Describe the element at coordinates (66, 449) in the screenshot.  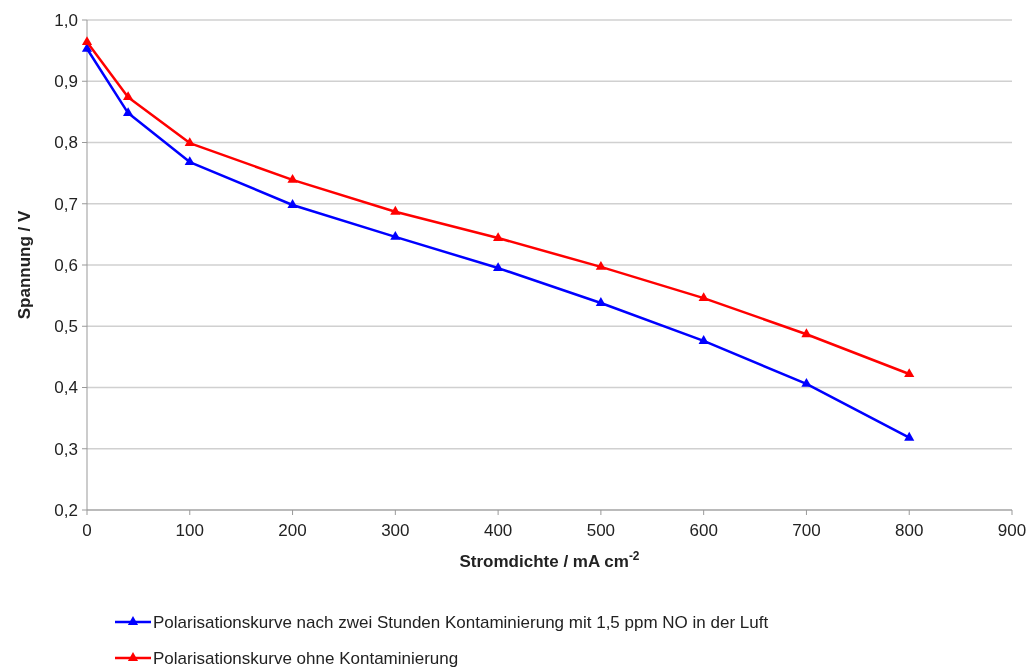
I see `y-tick-label: 0,3` at that location.